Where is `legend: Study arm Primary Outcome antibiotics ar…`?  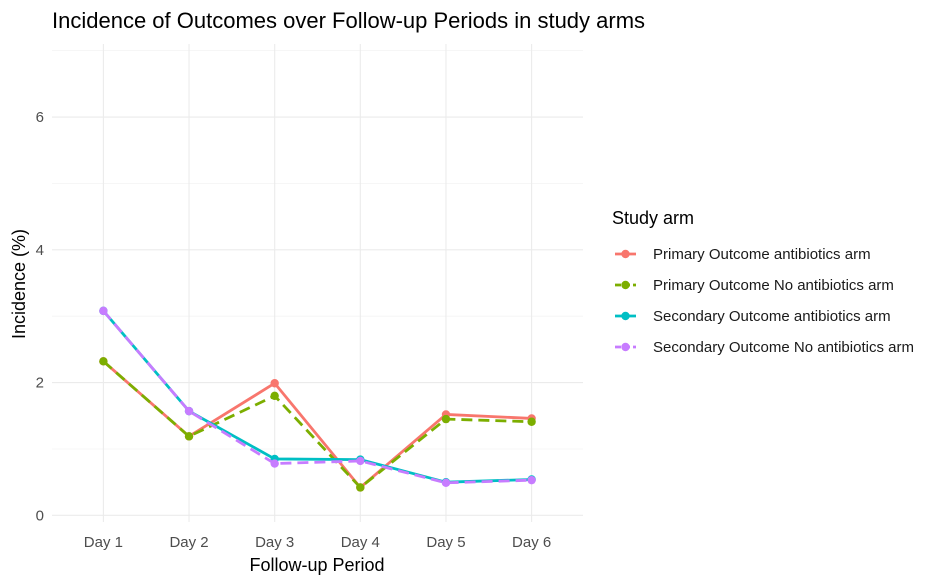
legend: Study arm Primary Outcome antibiotics ar… is located at coordinates (763, 282).